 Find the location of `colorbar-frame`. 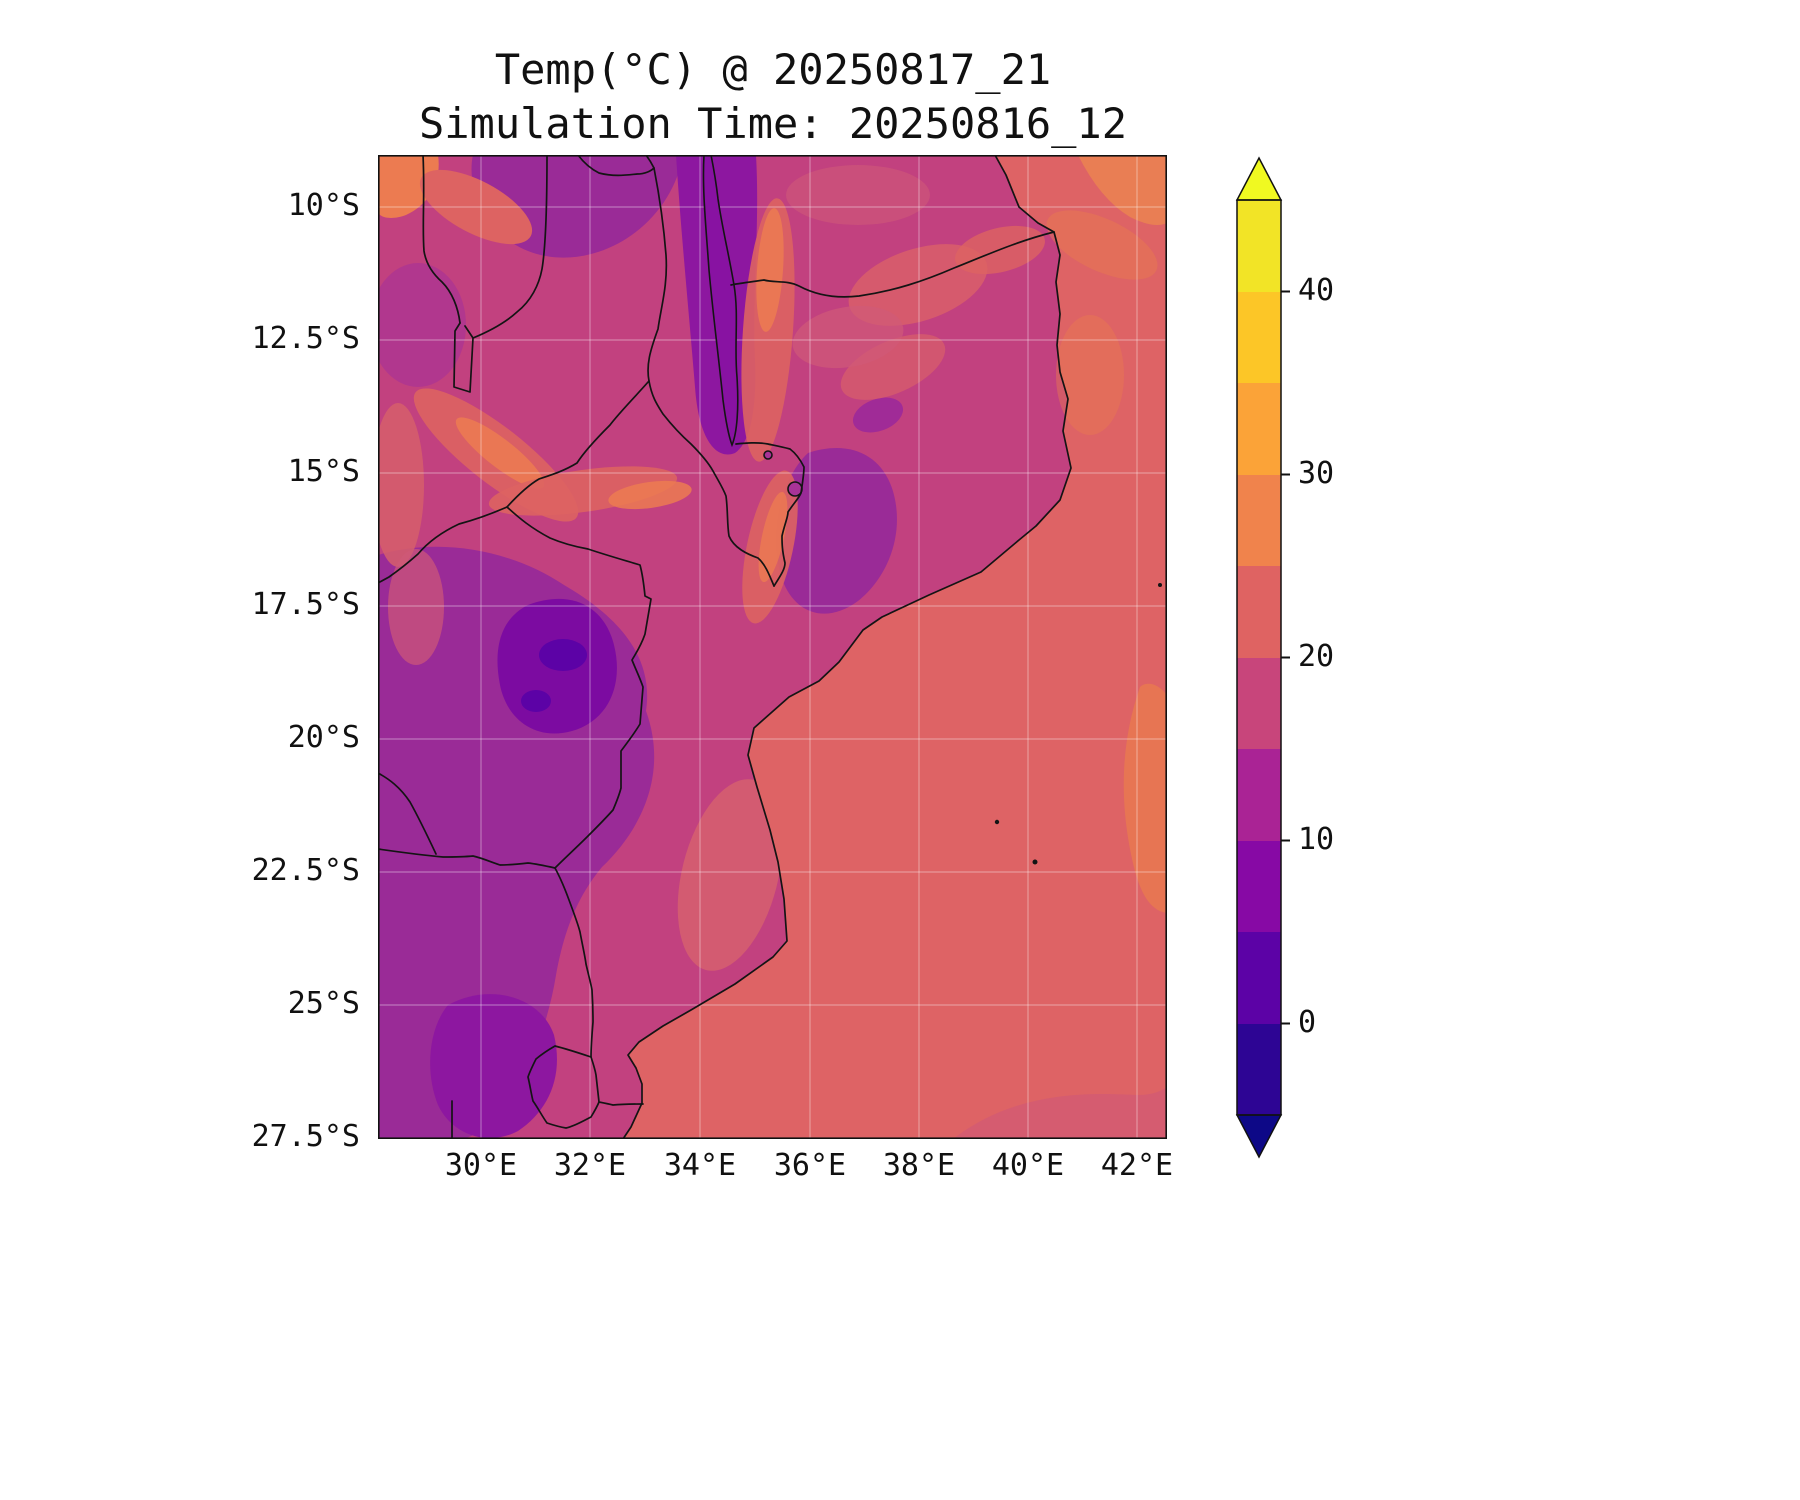

colorbar-frame is located at coordinates (1262, 657).